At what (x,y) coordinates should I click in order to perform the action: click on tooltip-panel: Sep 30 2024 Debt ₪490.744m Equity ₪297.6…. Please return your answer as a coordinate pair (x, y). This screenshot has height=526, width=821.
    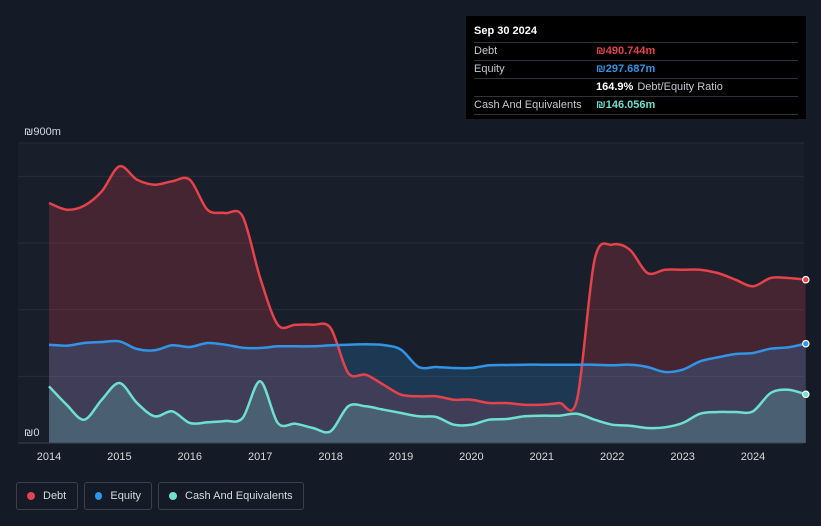
    Looking at the image, I should click on (636, 67).